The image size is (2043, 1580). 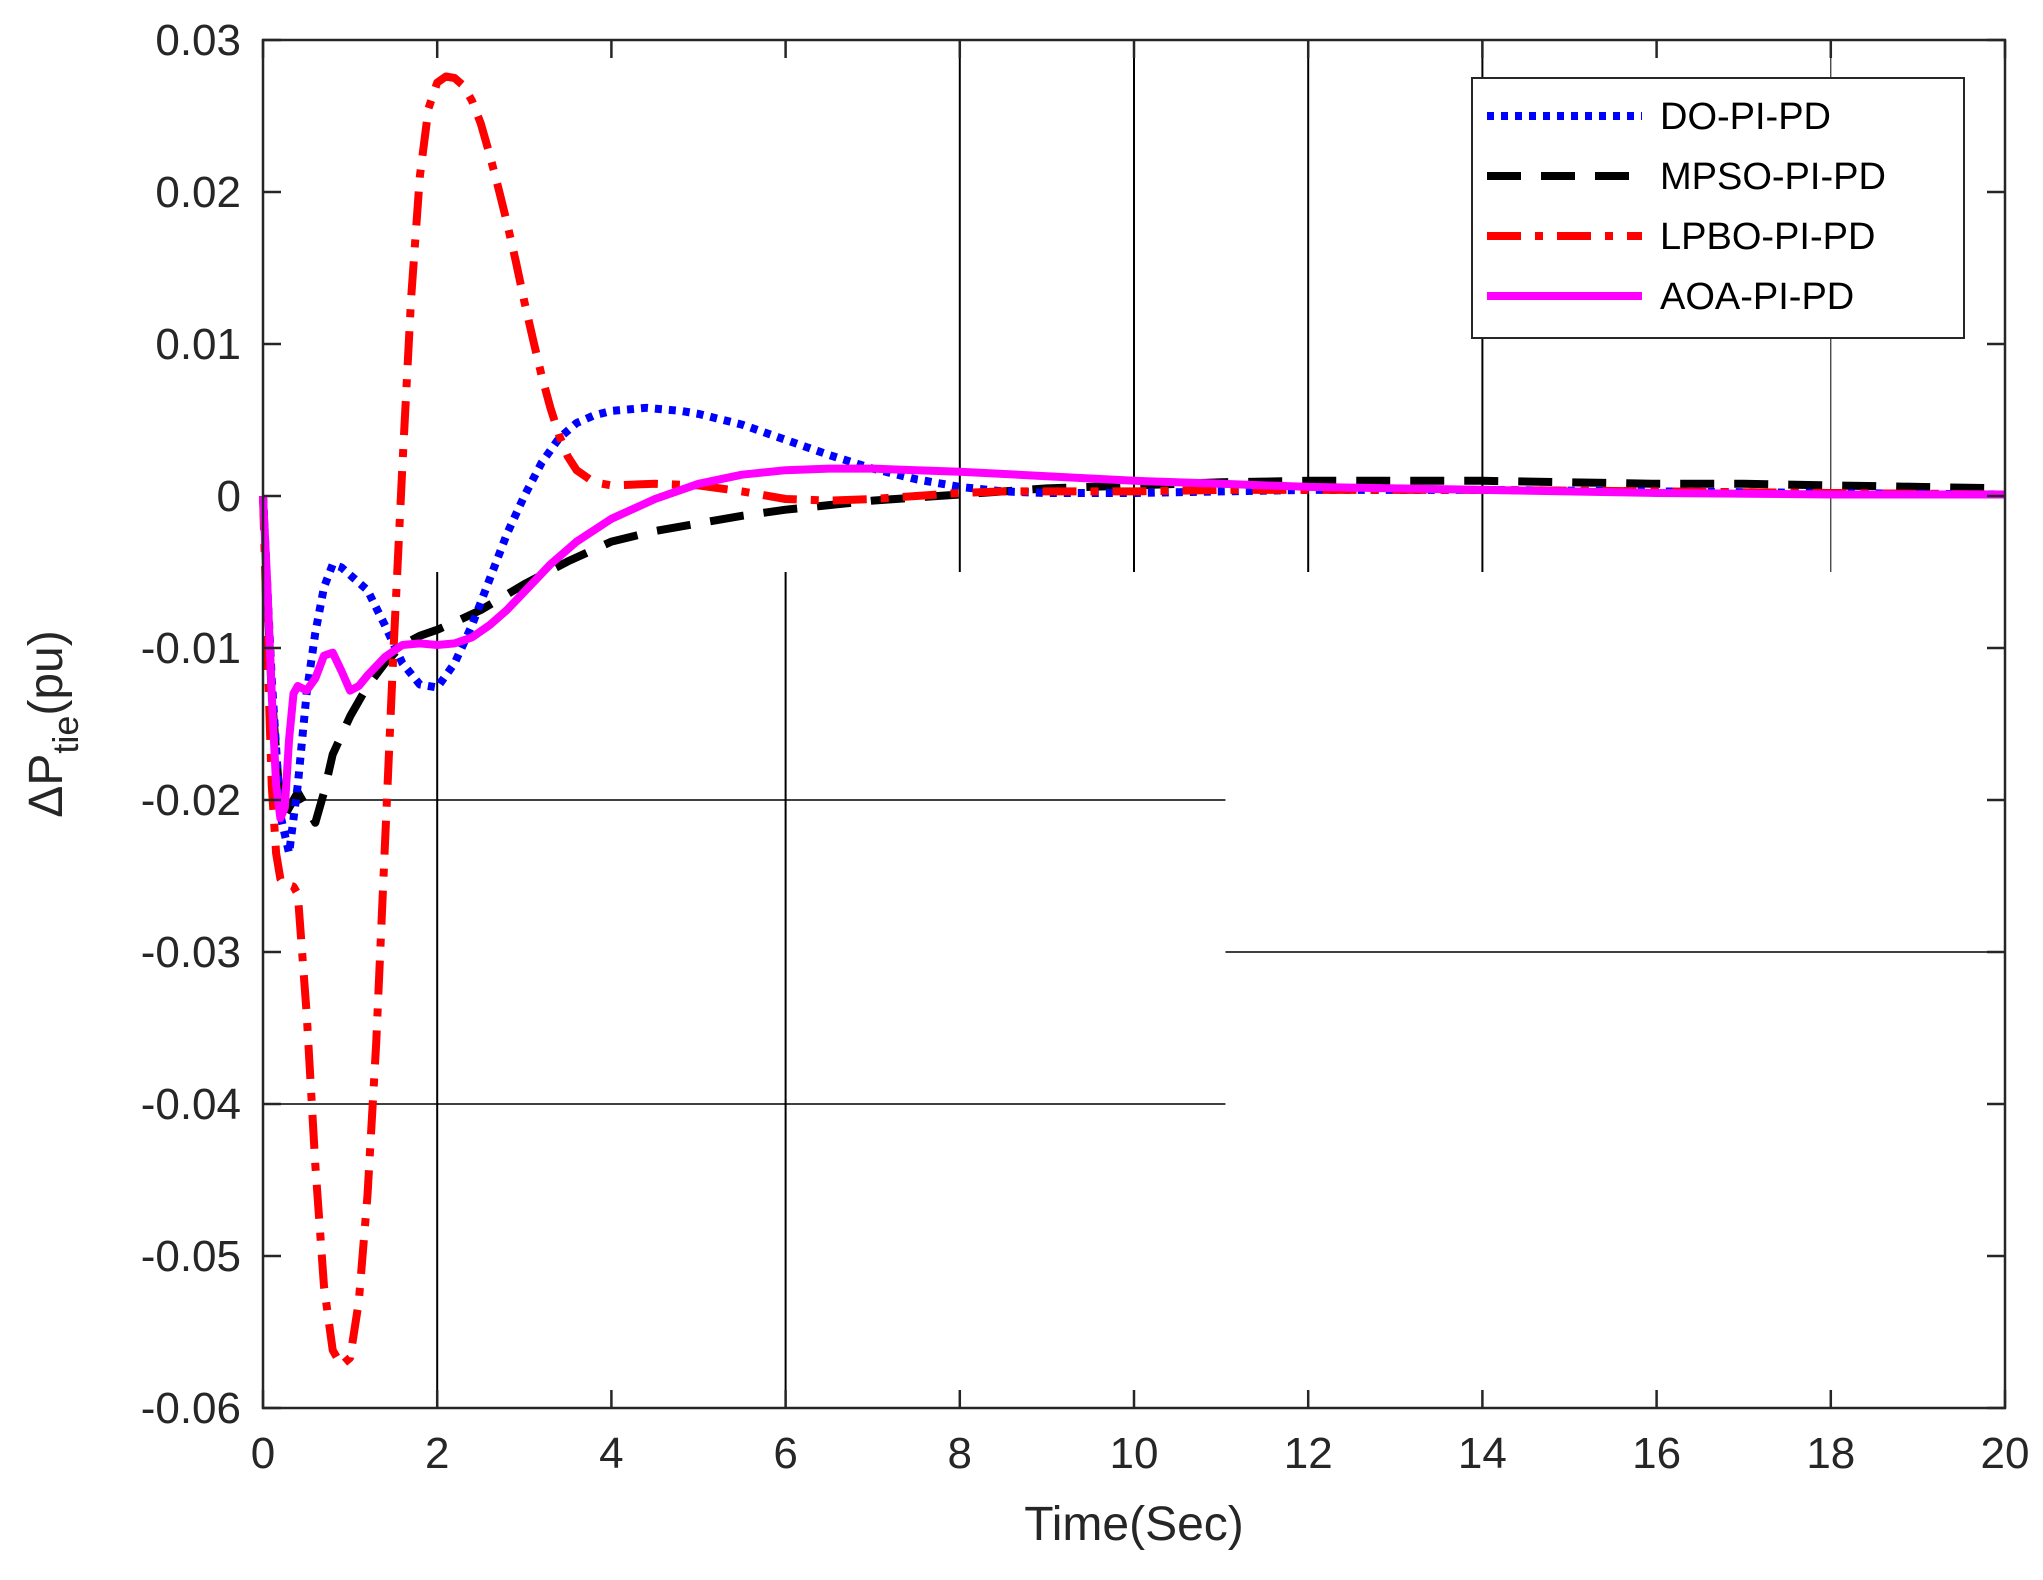 I want to click on y-tick-label: -0.01, so click(x=191, y=648).